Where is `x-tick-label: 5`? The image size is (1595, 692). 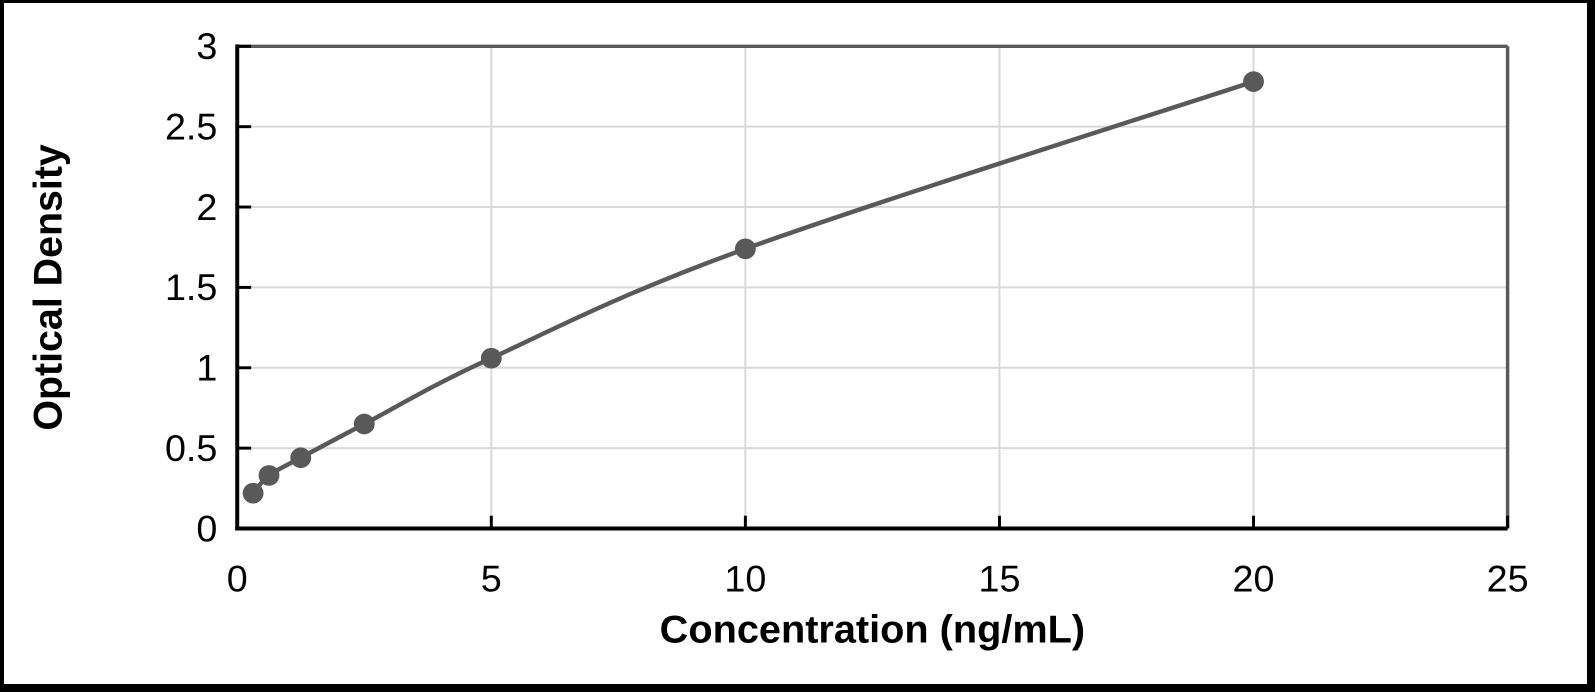
x-tick-label: 5 is located at coordinates (491, 579).